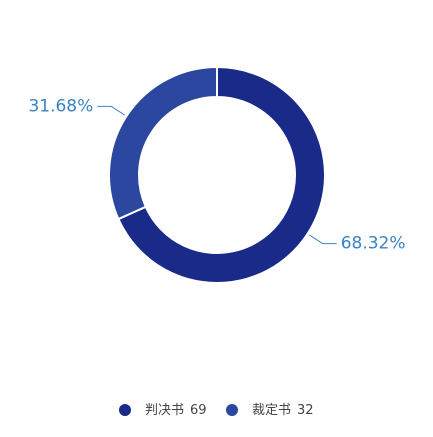 Image resolution: width=433 pixels, height=437 pixels. What do you see at coordinates (271, 410) in the screenshot?
I see `legend-name: 裁定书` at bounding box center [271, 410].